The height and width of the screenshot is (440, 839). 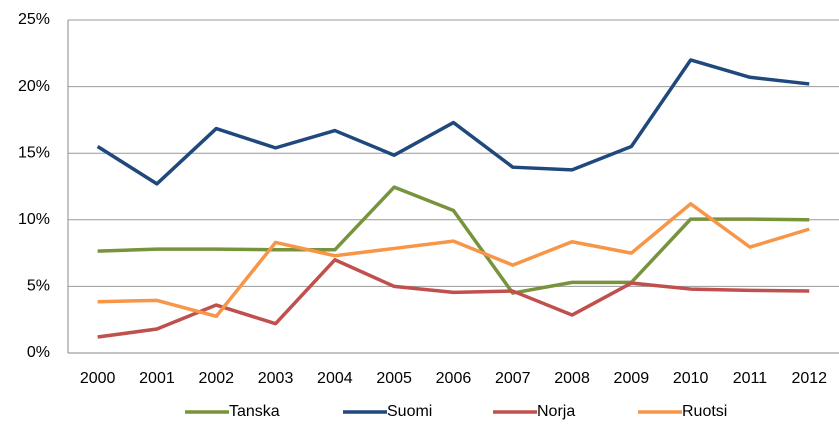 What do you see at coordinates (632, 378) in the screenshot?
I see `x-tick-label: 2009` at bounding box center [632, 378].